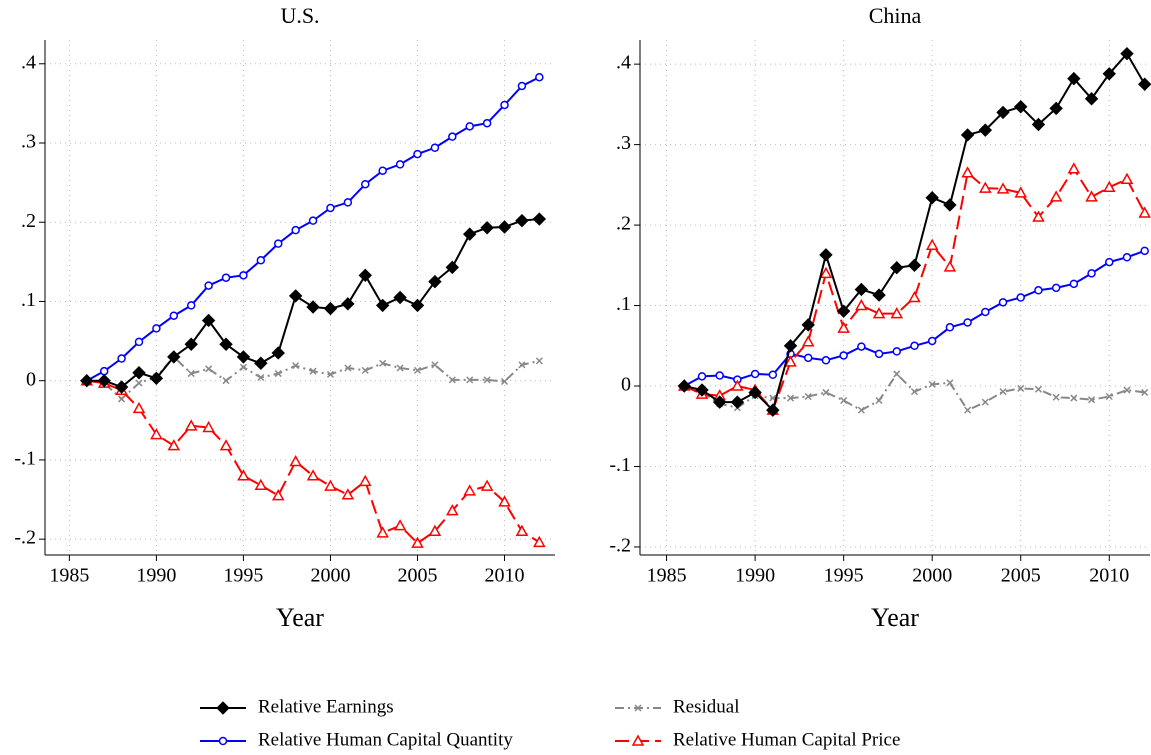  Describe the element at coordinates (932, 576) in the screenshot. I see `x-tick-label: 2000` at that location.